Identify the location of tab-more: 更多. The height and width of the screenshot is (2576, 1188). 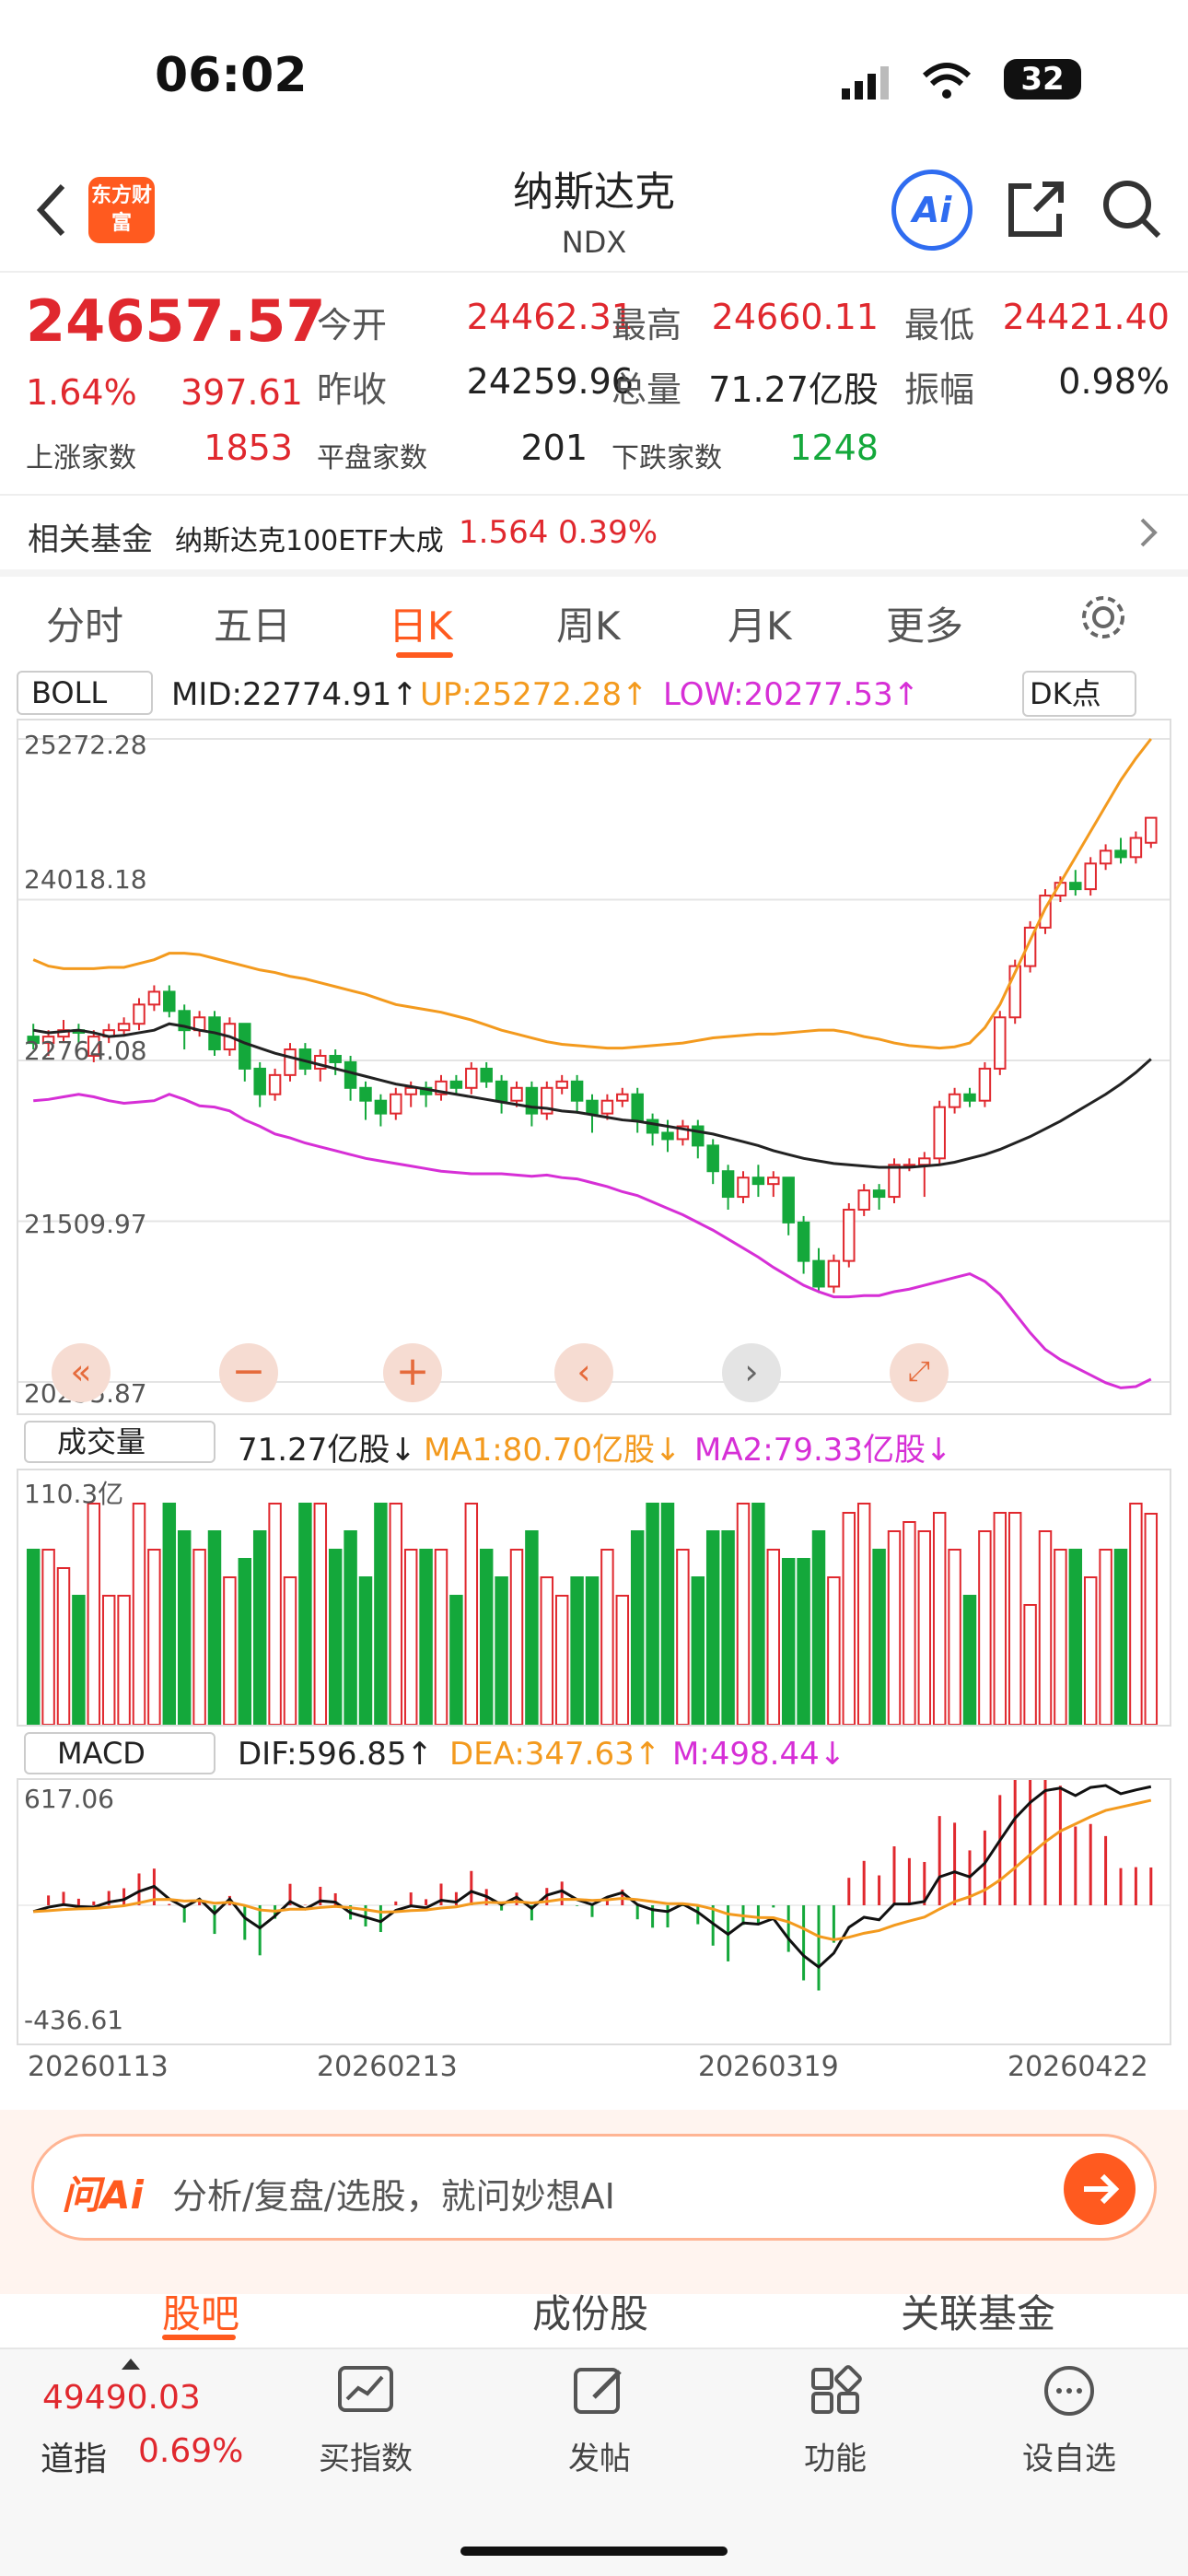
(925, 626).